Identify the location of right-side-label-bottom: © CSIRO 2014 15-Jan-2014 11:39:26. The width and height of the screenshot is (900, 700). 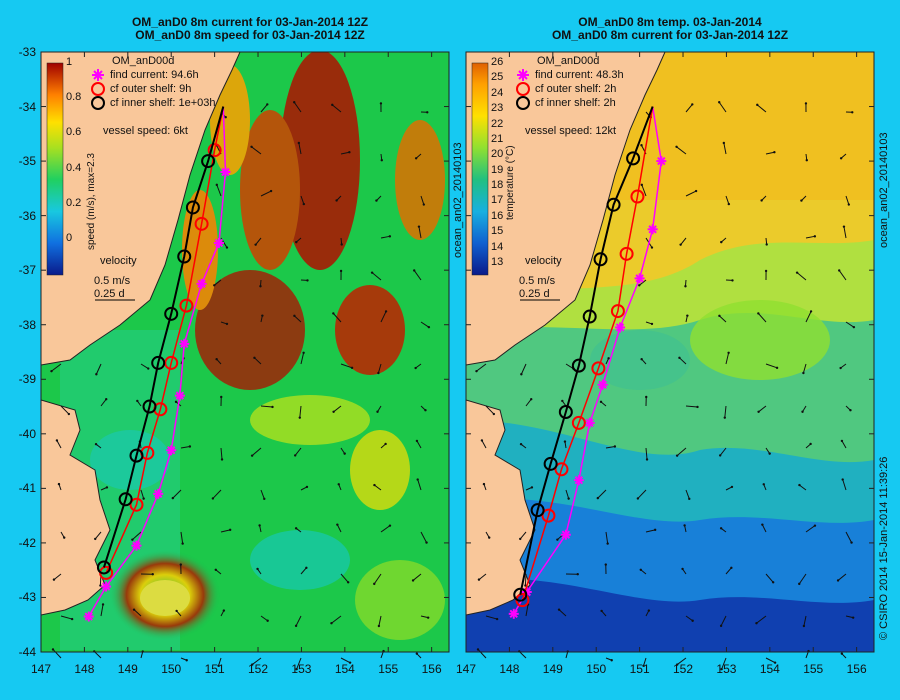
(884, 548).